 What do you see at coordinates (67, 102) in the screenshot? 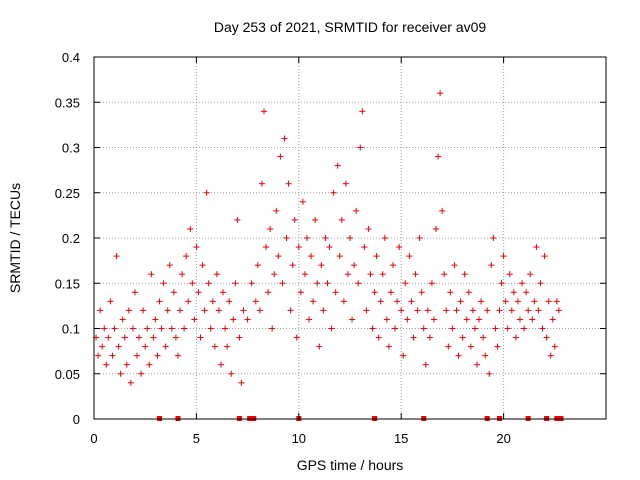
I see `y-tick-label: 0.35` at bounding box center [67, 102].